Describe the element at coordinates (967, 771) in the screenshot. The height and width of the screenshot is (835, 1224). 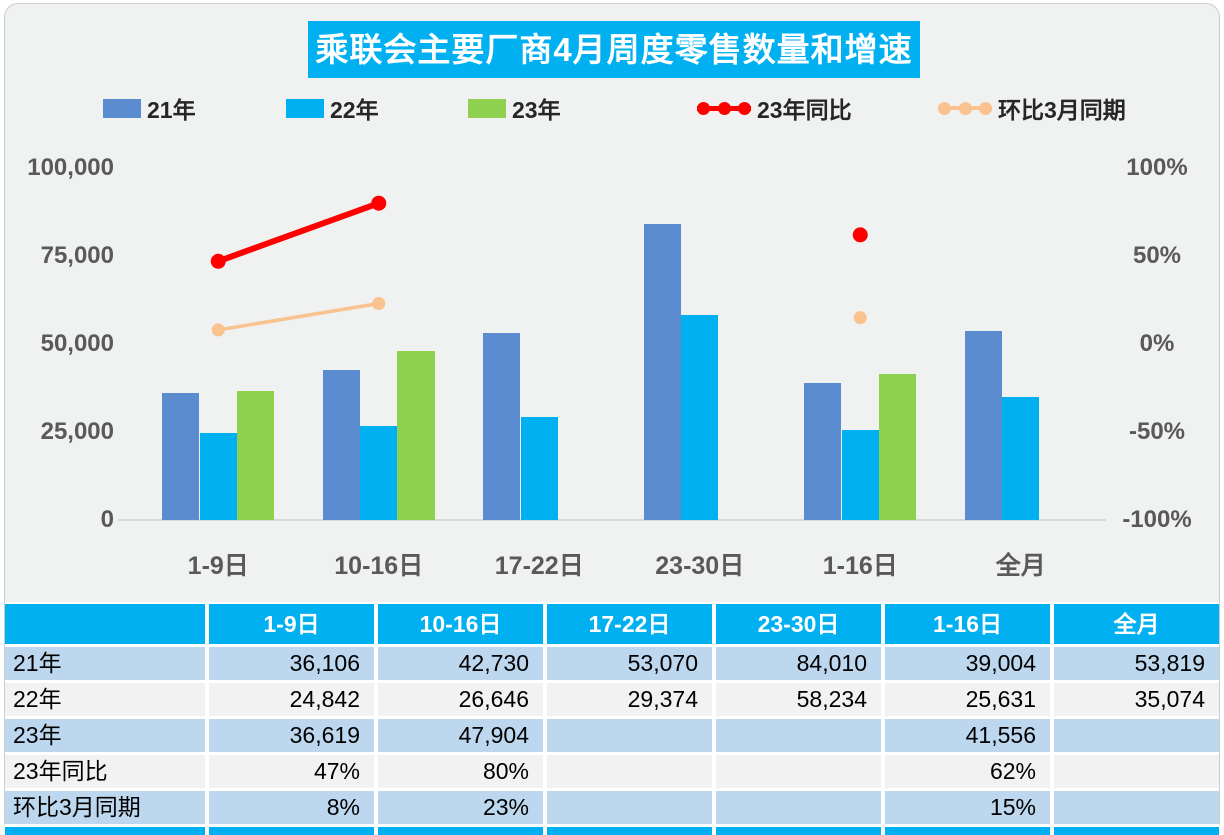
I see `table-cell: 62%` at that location.